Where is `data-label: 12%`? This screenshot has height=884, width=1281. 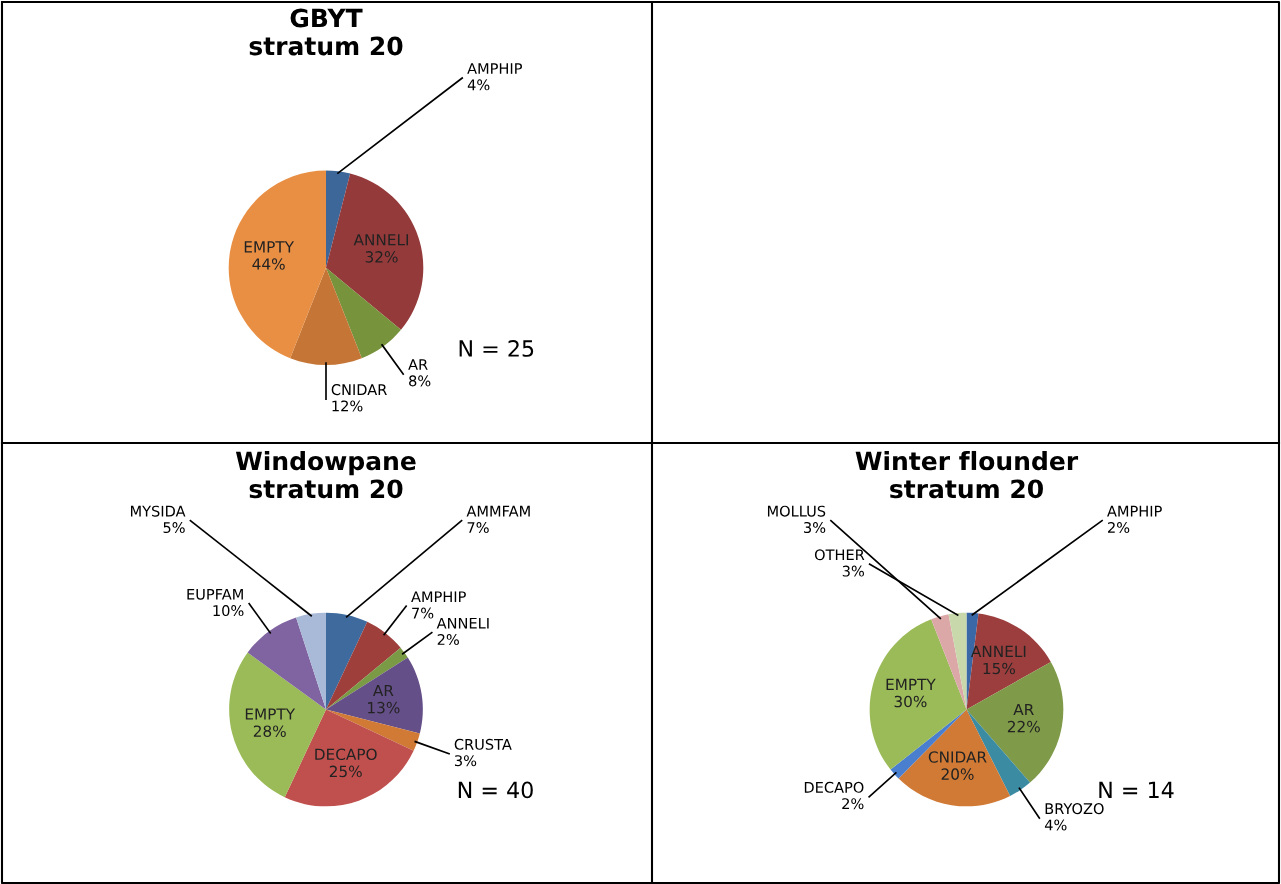 data-label: 12% is located at coordinates (347, 406).